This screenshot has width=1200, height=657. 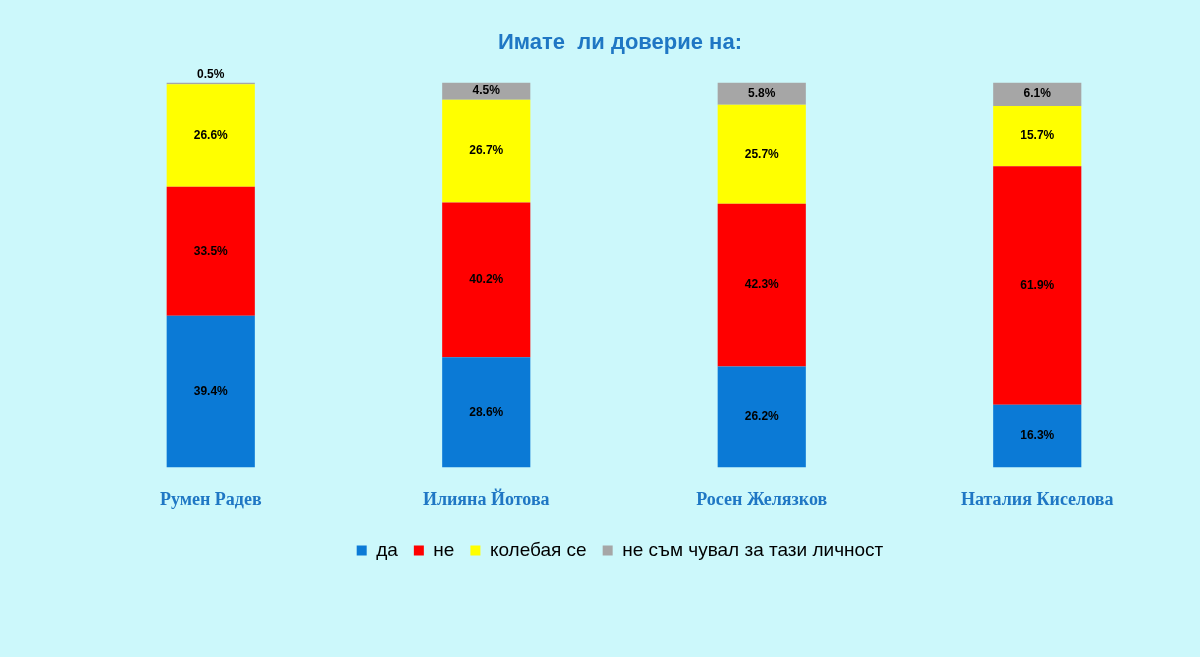 I want to click on data-label: 0.5%, so click(x=211, y=73).